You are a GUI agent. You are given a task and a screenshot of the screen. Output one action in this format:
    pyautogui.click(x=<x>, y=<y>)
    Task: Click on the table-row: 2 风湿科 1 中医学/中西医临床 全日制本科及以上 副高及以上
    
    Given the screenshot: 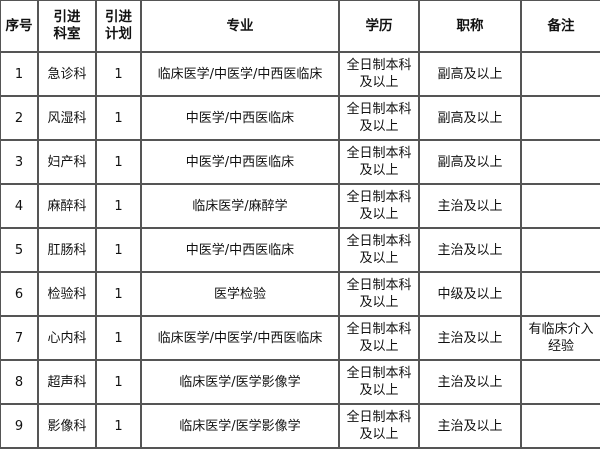 What is the action you would take?
    pyautogui.click(x=300, y=118)
    